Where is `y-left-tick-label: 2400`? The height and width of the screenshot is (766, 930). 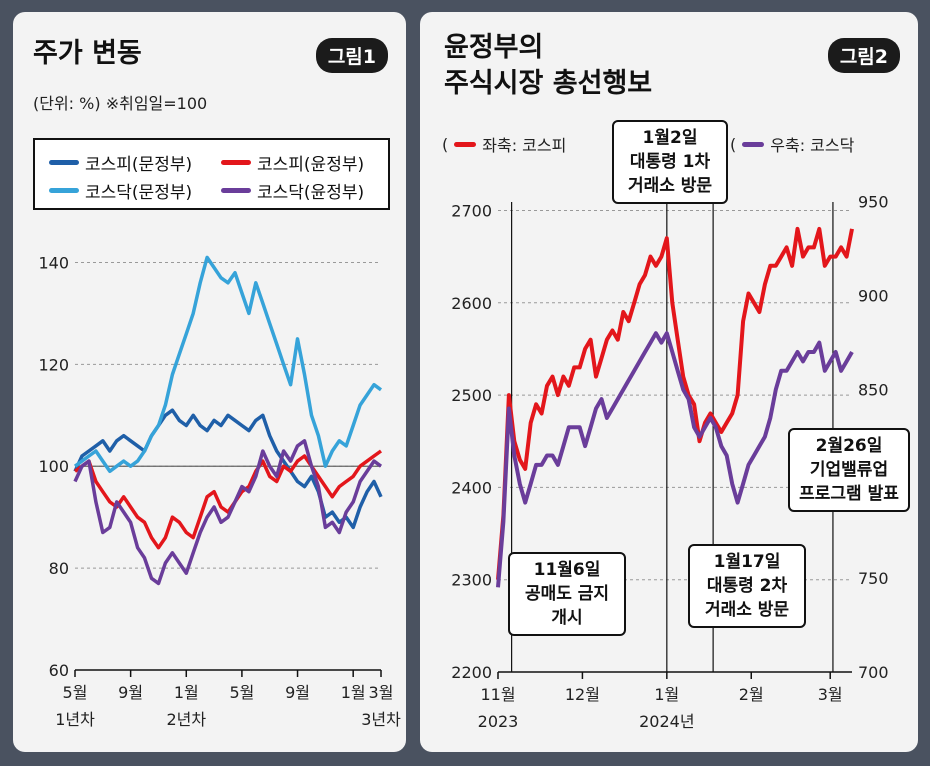 y-left-tick-label: 2400 is located at coordinates (471, 487).